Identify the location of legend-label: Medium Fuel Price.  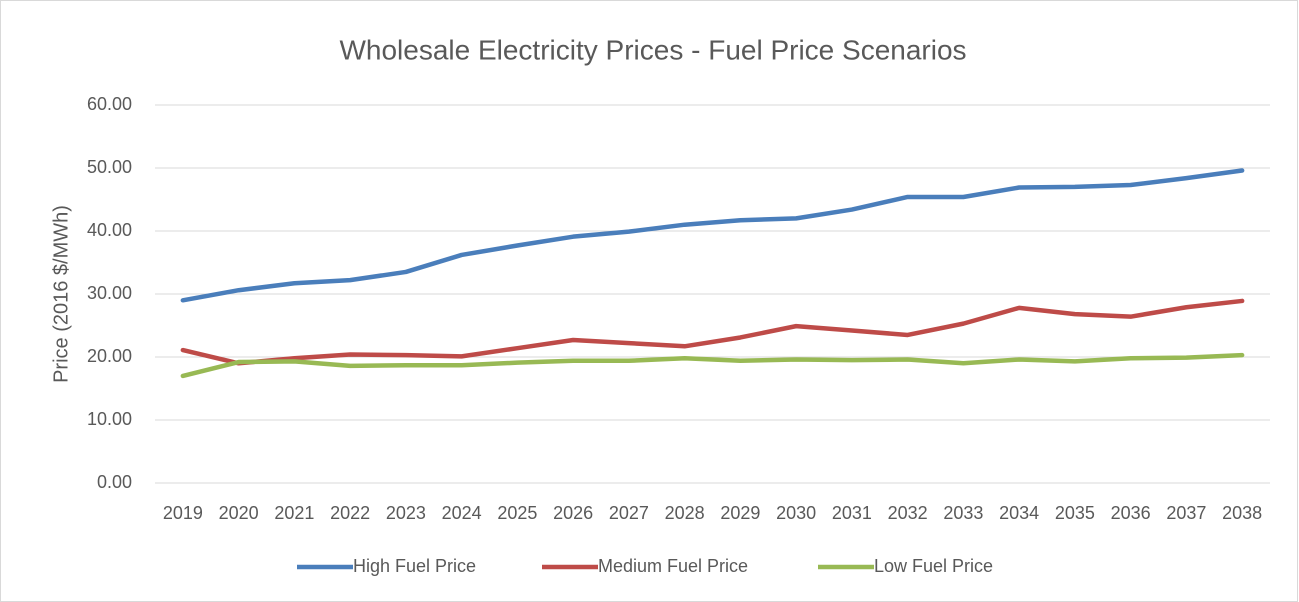
(673, 566).